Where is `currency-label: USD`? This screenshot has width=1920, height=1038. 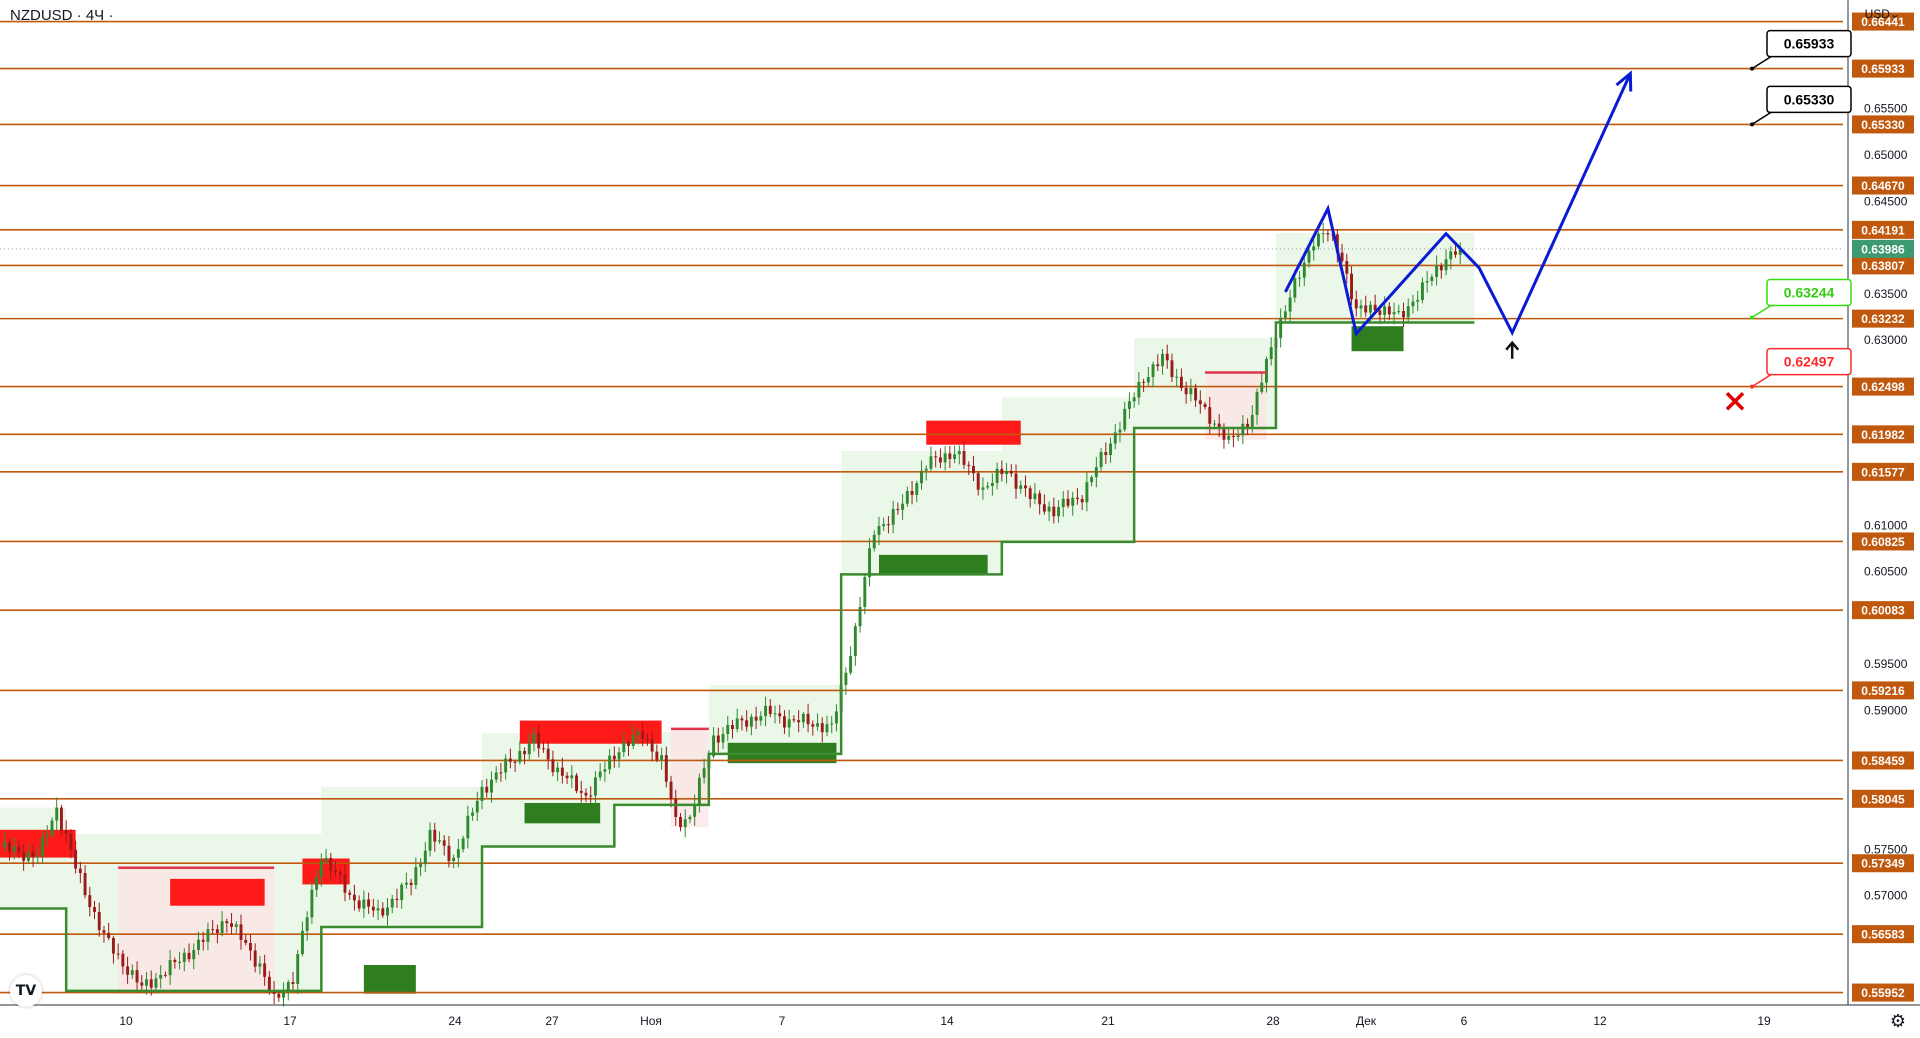
currency-label: USD is located at coordinates (1877, 14).